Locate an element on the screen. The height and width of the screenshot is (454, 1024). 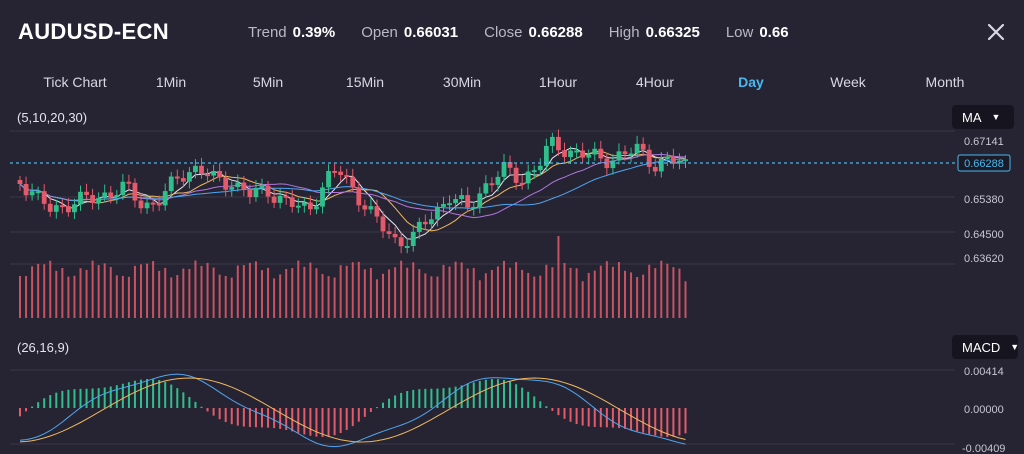
price-tick: 0.64500 is located at coordinates (984, 235).